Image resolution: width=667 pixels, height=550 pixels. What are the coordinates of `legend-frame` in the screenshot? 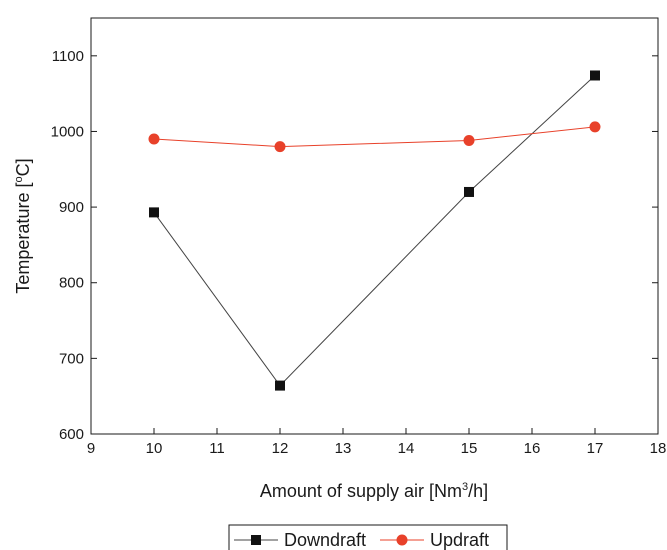 It's located at (368, 537).